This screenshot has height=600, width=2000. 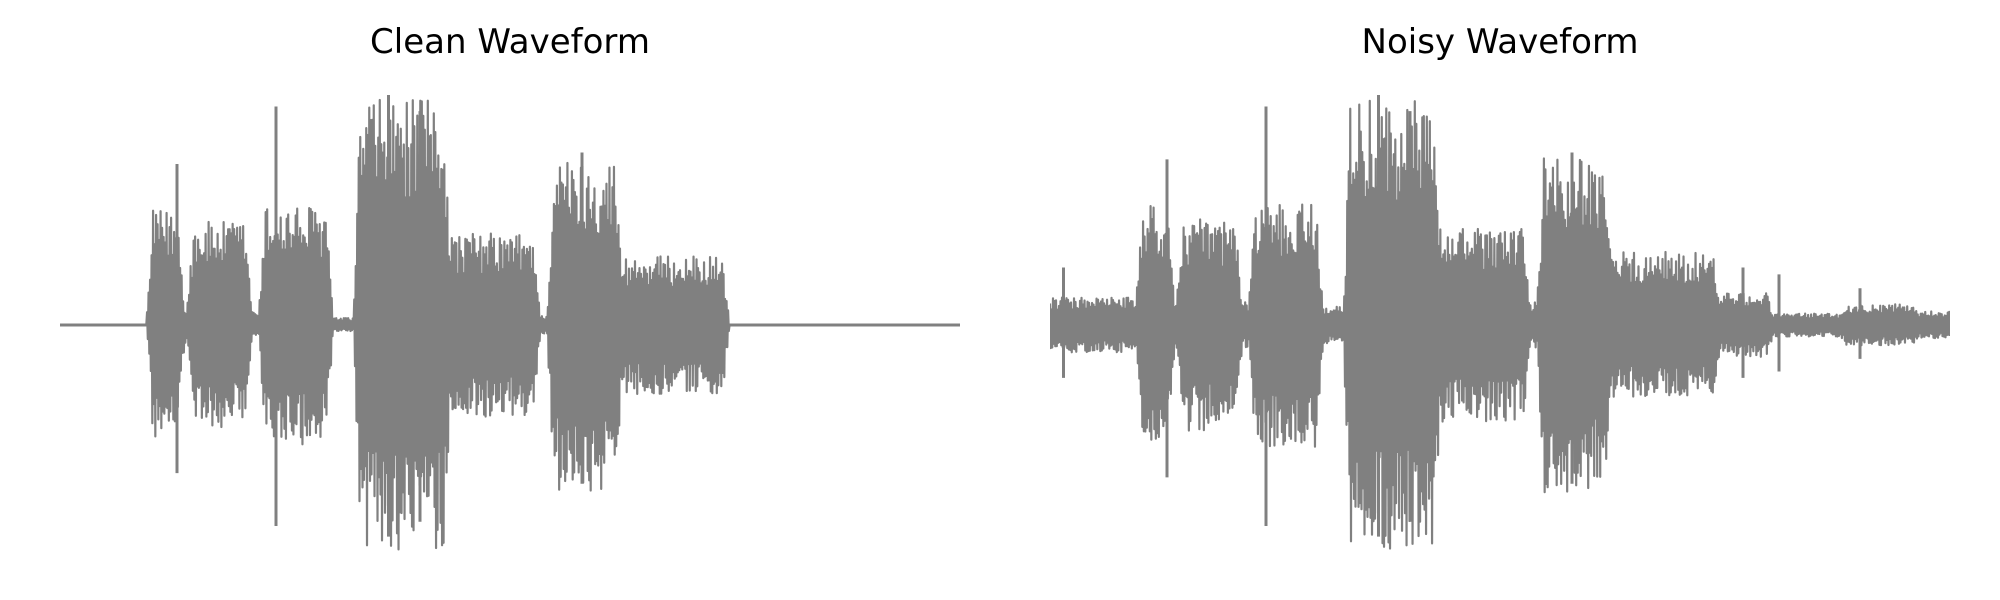 I want to click on chart-title: Noisy Waveform, so click(x=1500, y=42).